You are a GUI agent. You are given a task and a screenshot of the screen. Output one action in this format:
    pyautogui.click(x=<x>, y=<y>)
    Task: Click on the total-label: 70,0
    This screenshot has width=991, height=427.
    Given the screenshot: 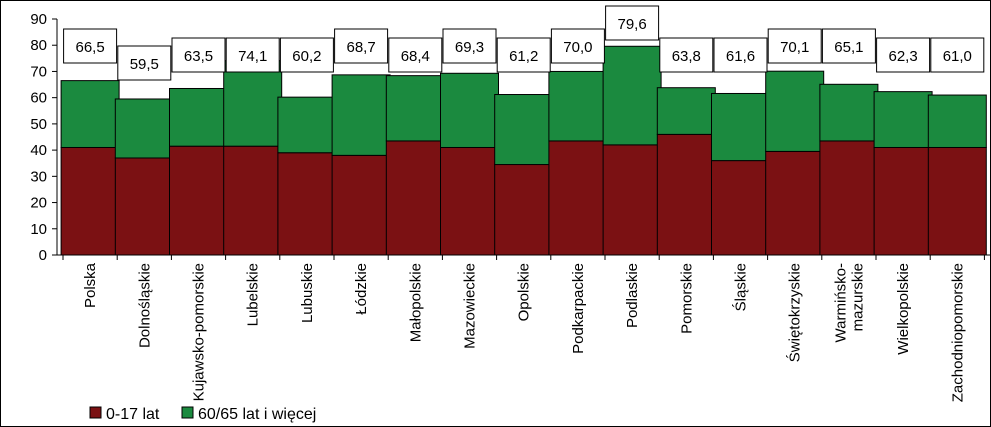 What is the action you would take?
    pyautogui.click(x=577, y=47)
    